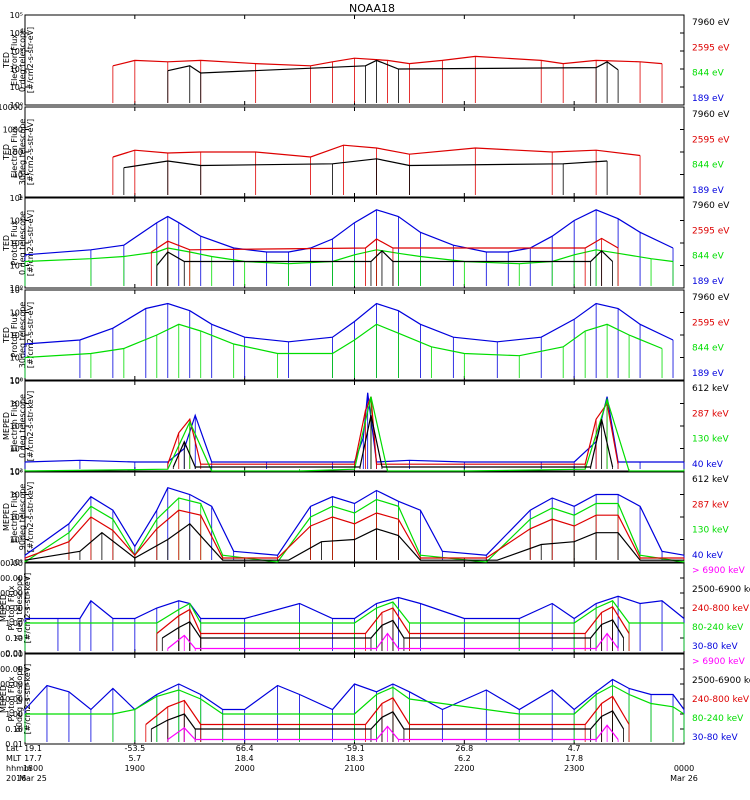 The width and height of the screenshot is (750, 800). What do you see at coordinates (464, 758) in the screenshot?
I see `footer-value: 6.2` at bounding box center [464, 758].